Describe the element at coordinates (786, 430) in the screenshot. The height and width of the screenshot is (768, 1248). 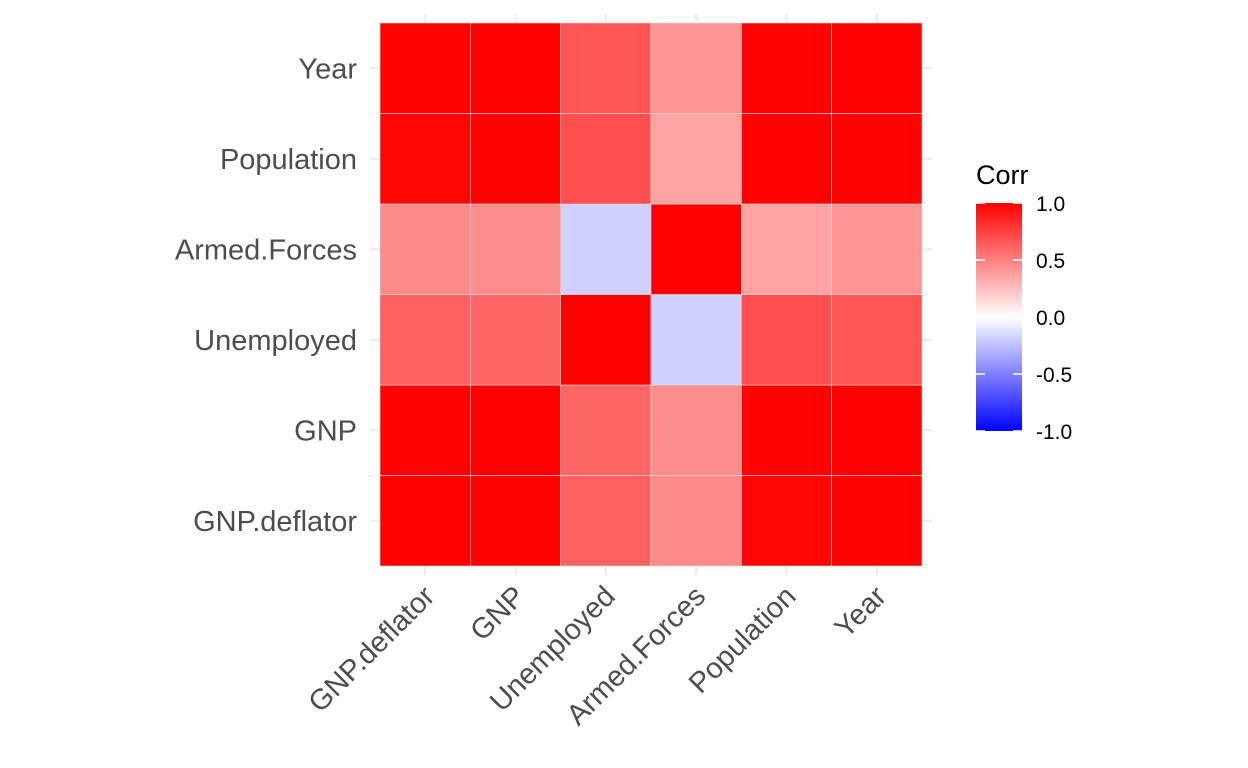
I see `heatmap-cell-GNP-Population` at that location.